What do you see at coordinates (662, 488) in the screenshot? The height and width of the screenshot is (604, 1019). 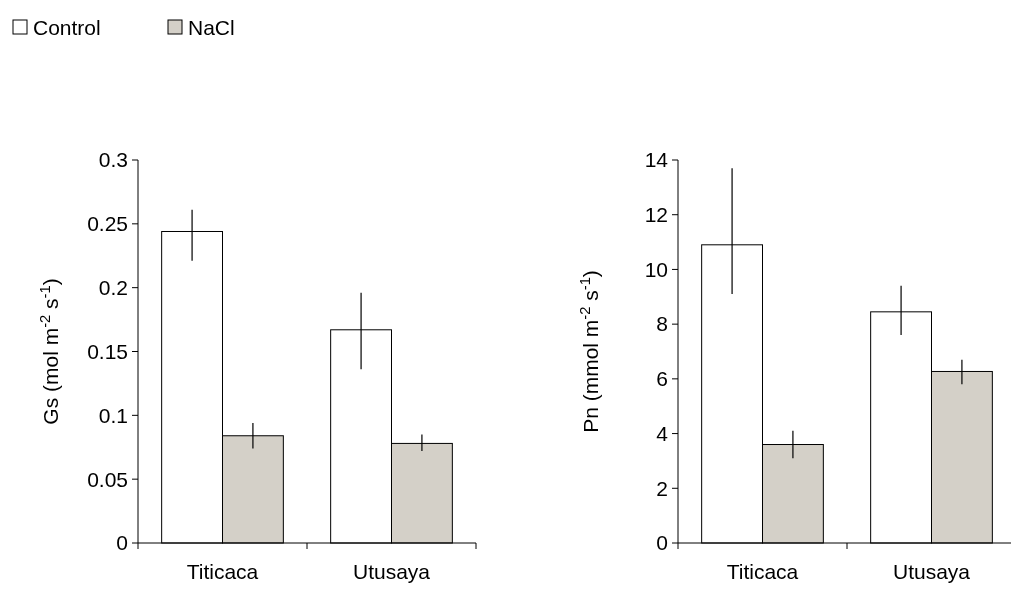 I see `y-tick-label: 2` at bounding box center [662, 488].